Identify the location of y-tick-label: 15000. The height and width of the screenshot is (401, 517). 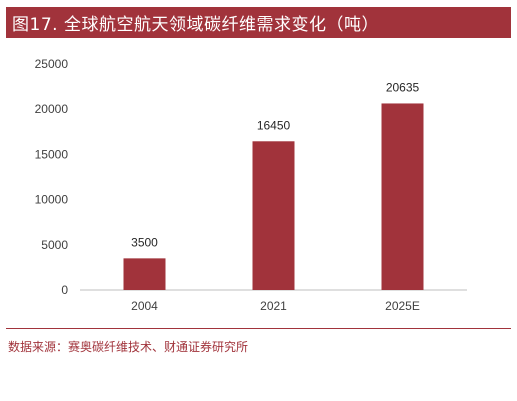
(52, 154).